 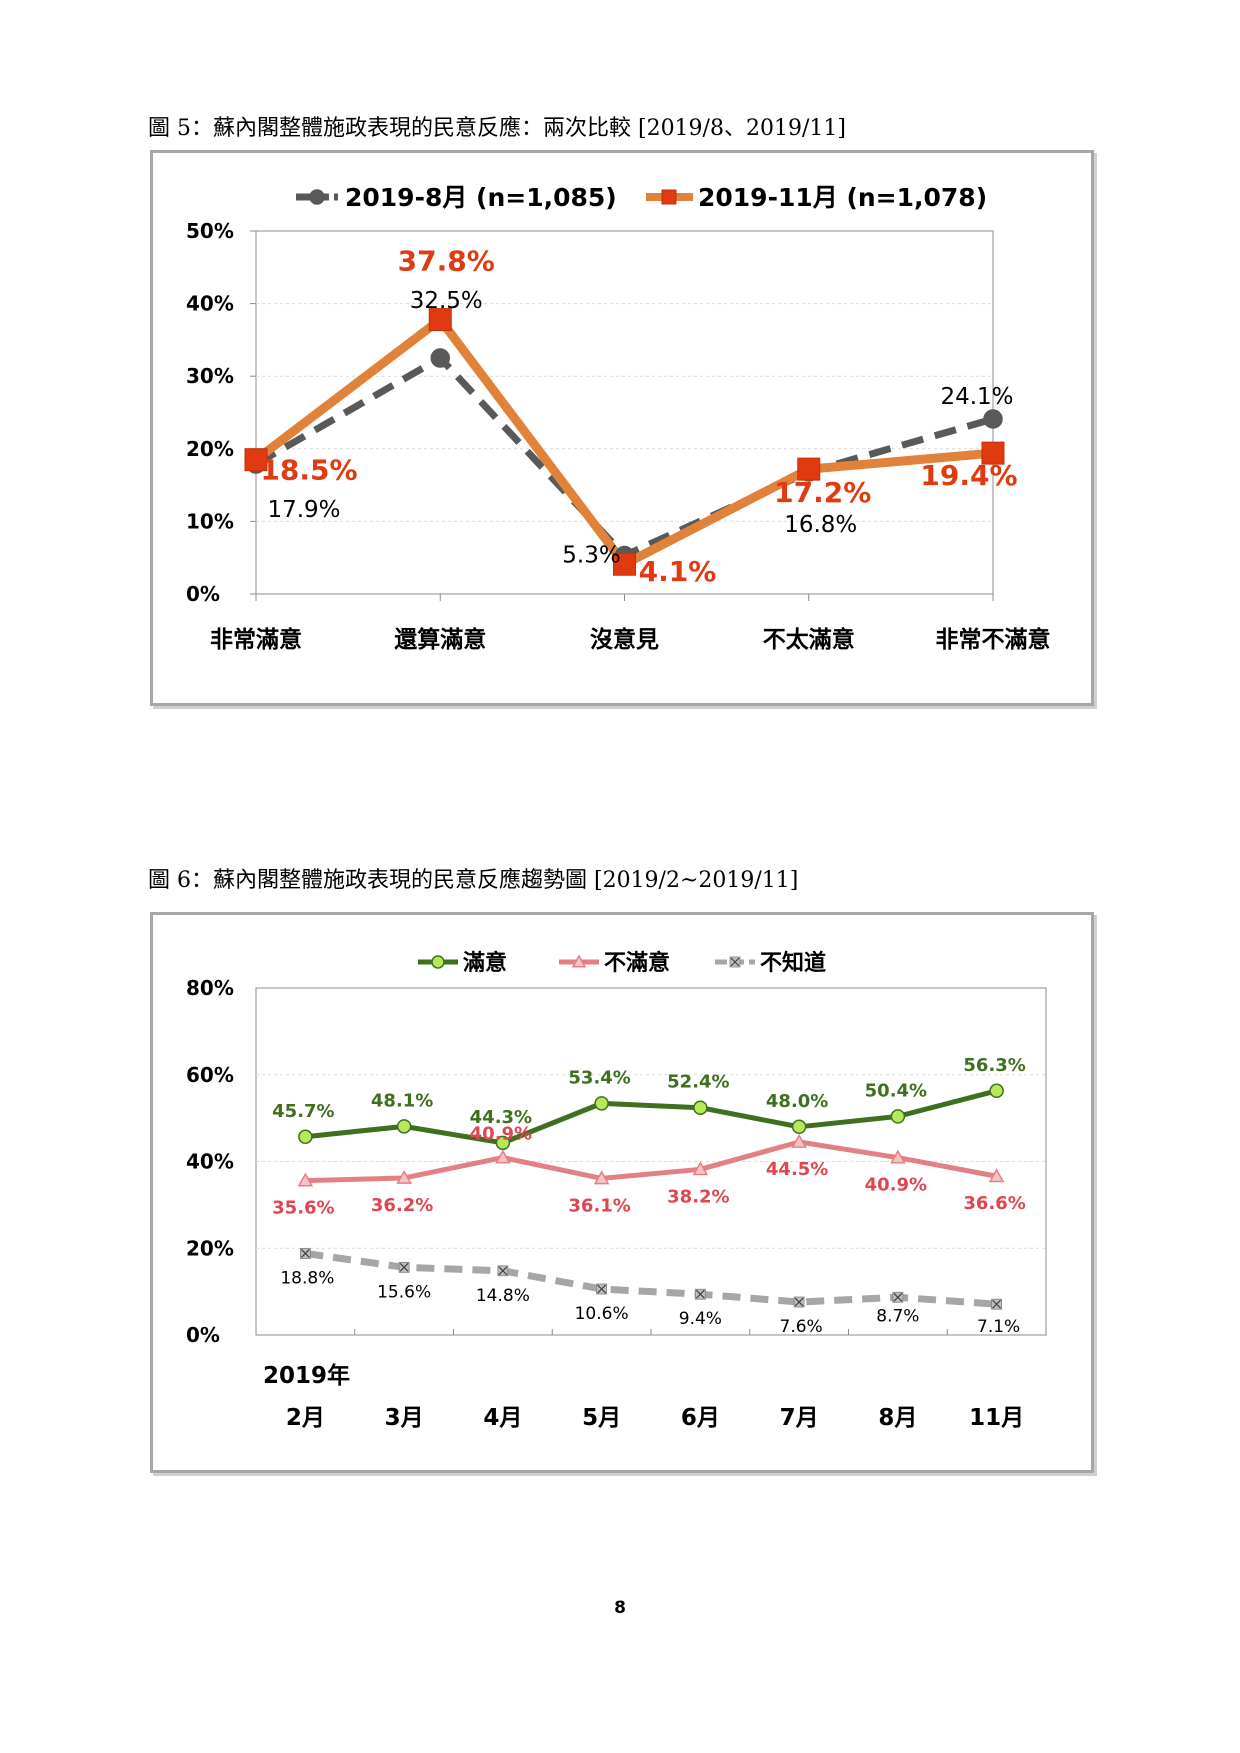 I want to click on x-tick-label: 非常不滿意, so click(x=993, y=639).